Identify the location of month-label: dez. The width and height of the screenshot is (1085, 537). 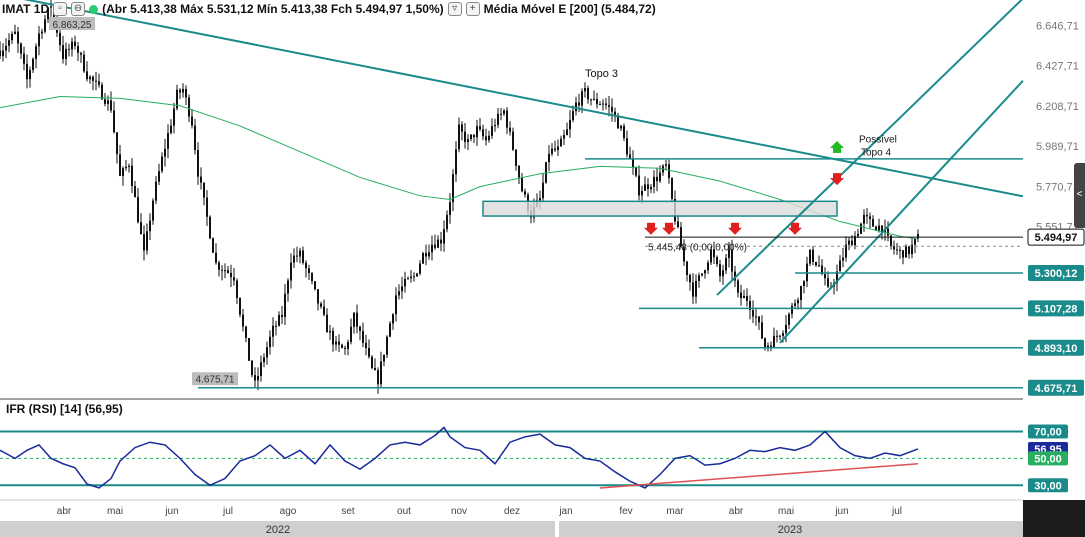
(512, 511).